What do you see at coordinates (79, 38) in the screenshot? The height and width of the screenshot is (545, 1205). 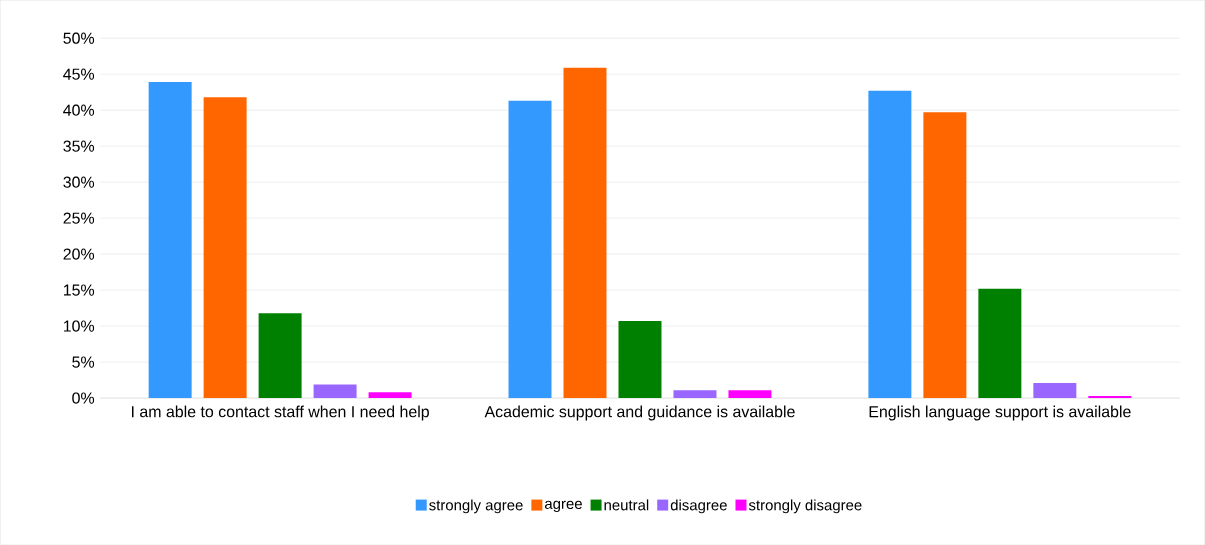 I see `y-tick-label: 50%` at bounding box center [79, 38].